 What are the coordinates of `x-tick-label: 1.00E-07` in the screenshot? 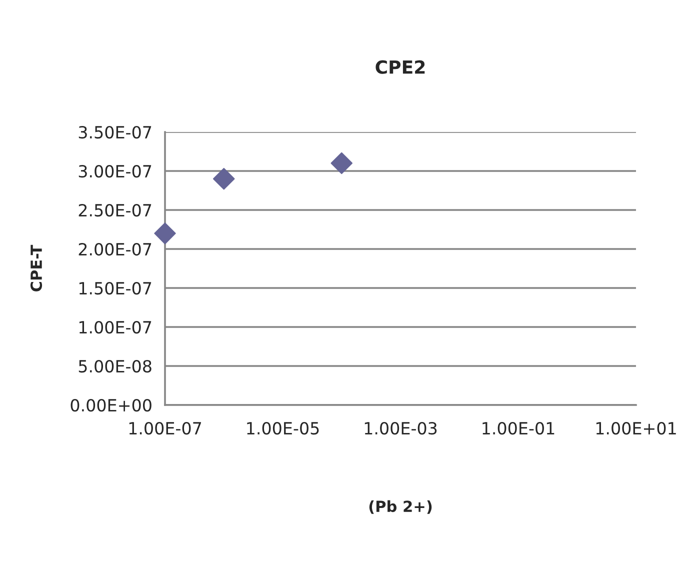 It's located at (165, 428).